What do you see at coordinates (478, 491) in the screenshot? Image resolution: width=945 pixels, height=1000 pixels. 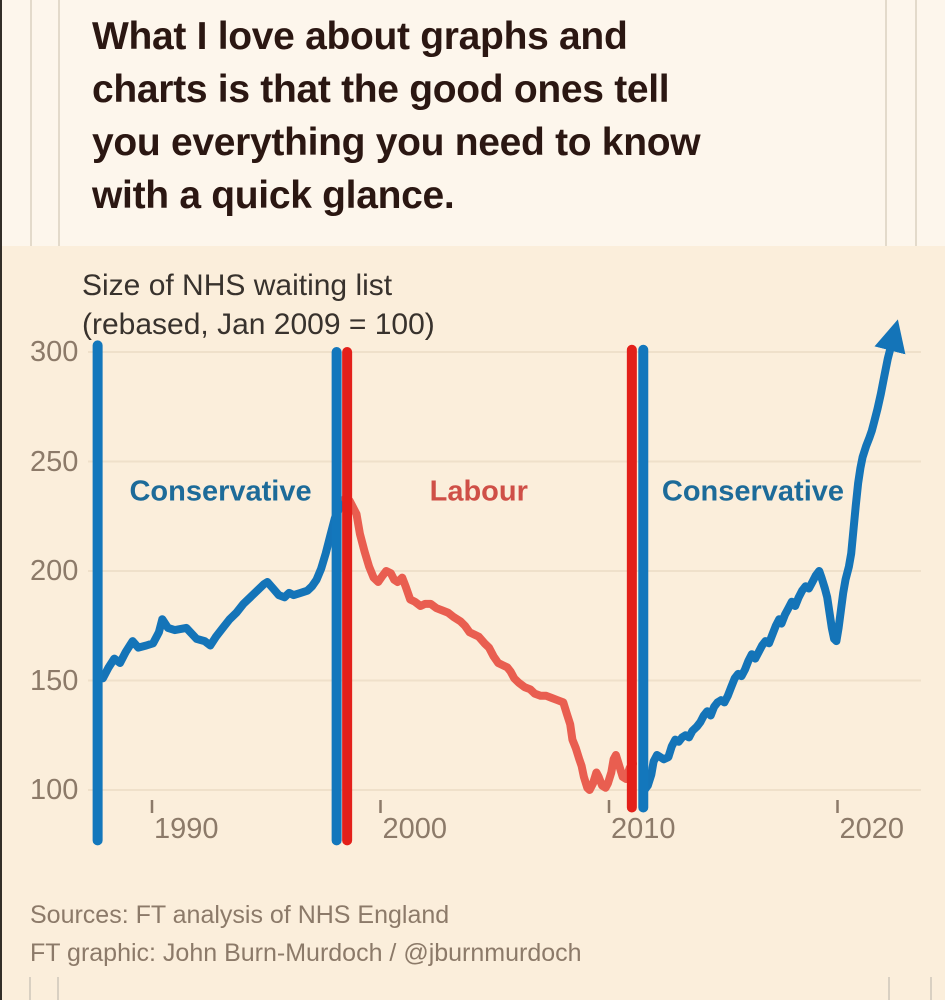 I see `era-label-labour: Labour` at bounding box center [478, 491].